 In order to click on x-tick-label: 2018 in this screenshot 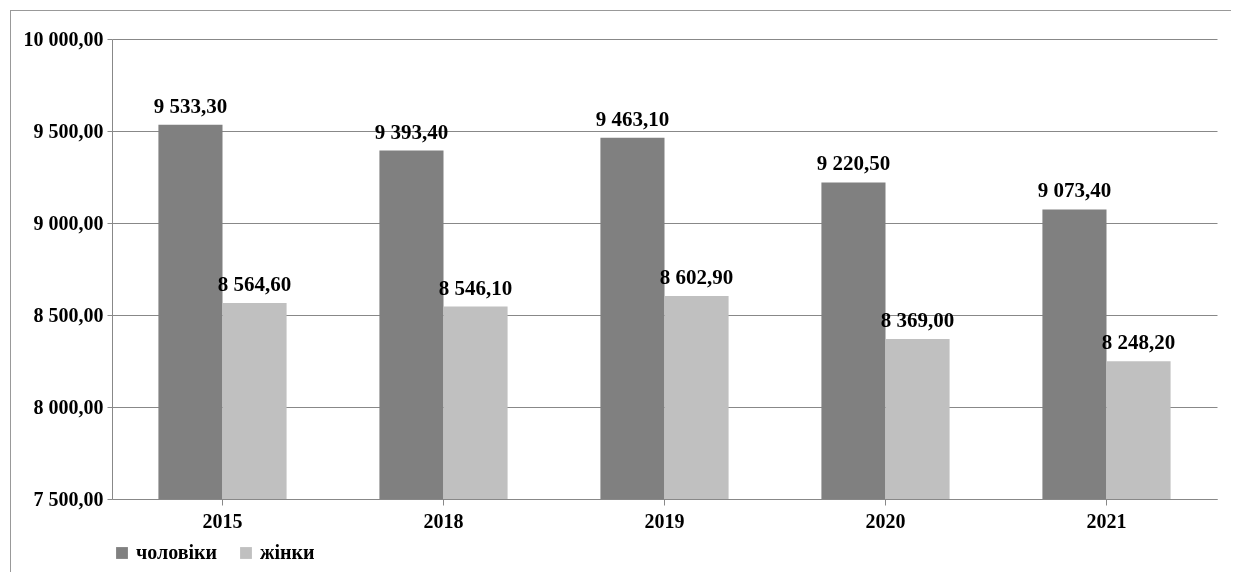, I will do `click(443, 520)`.